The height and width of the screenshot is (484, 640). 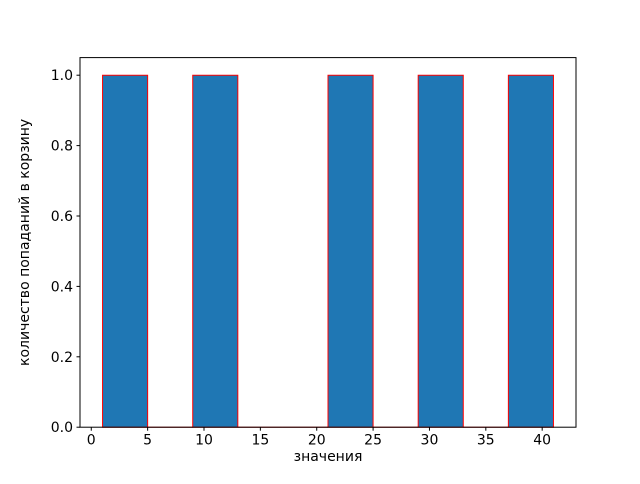 I want to click on x-tick-label: 15, so click(x=260, y=441).